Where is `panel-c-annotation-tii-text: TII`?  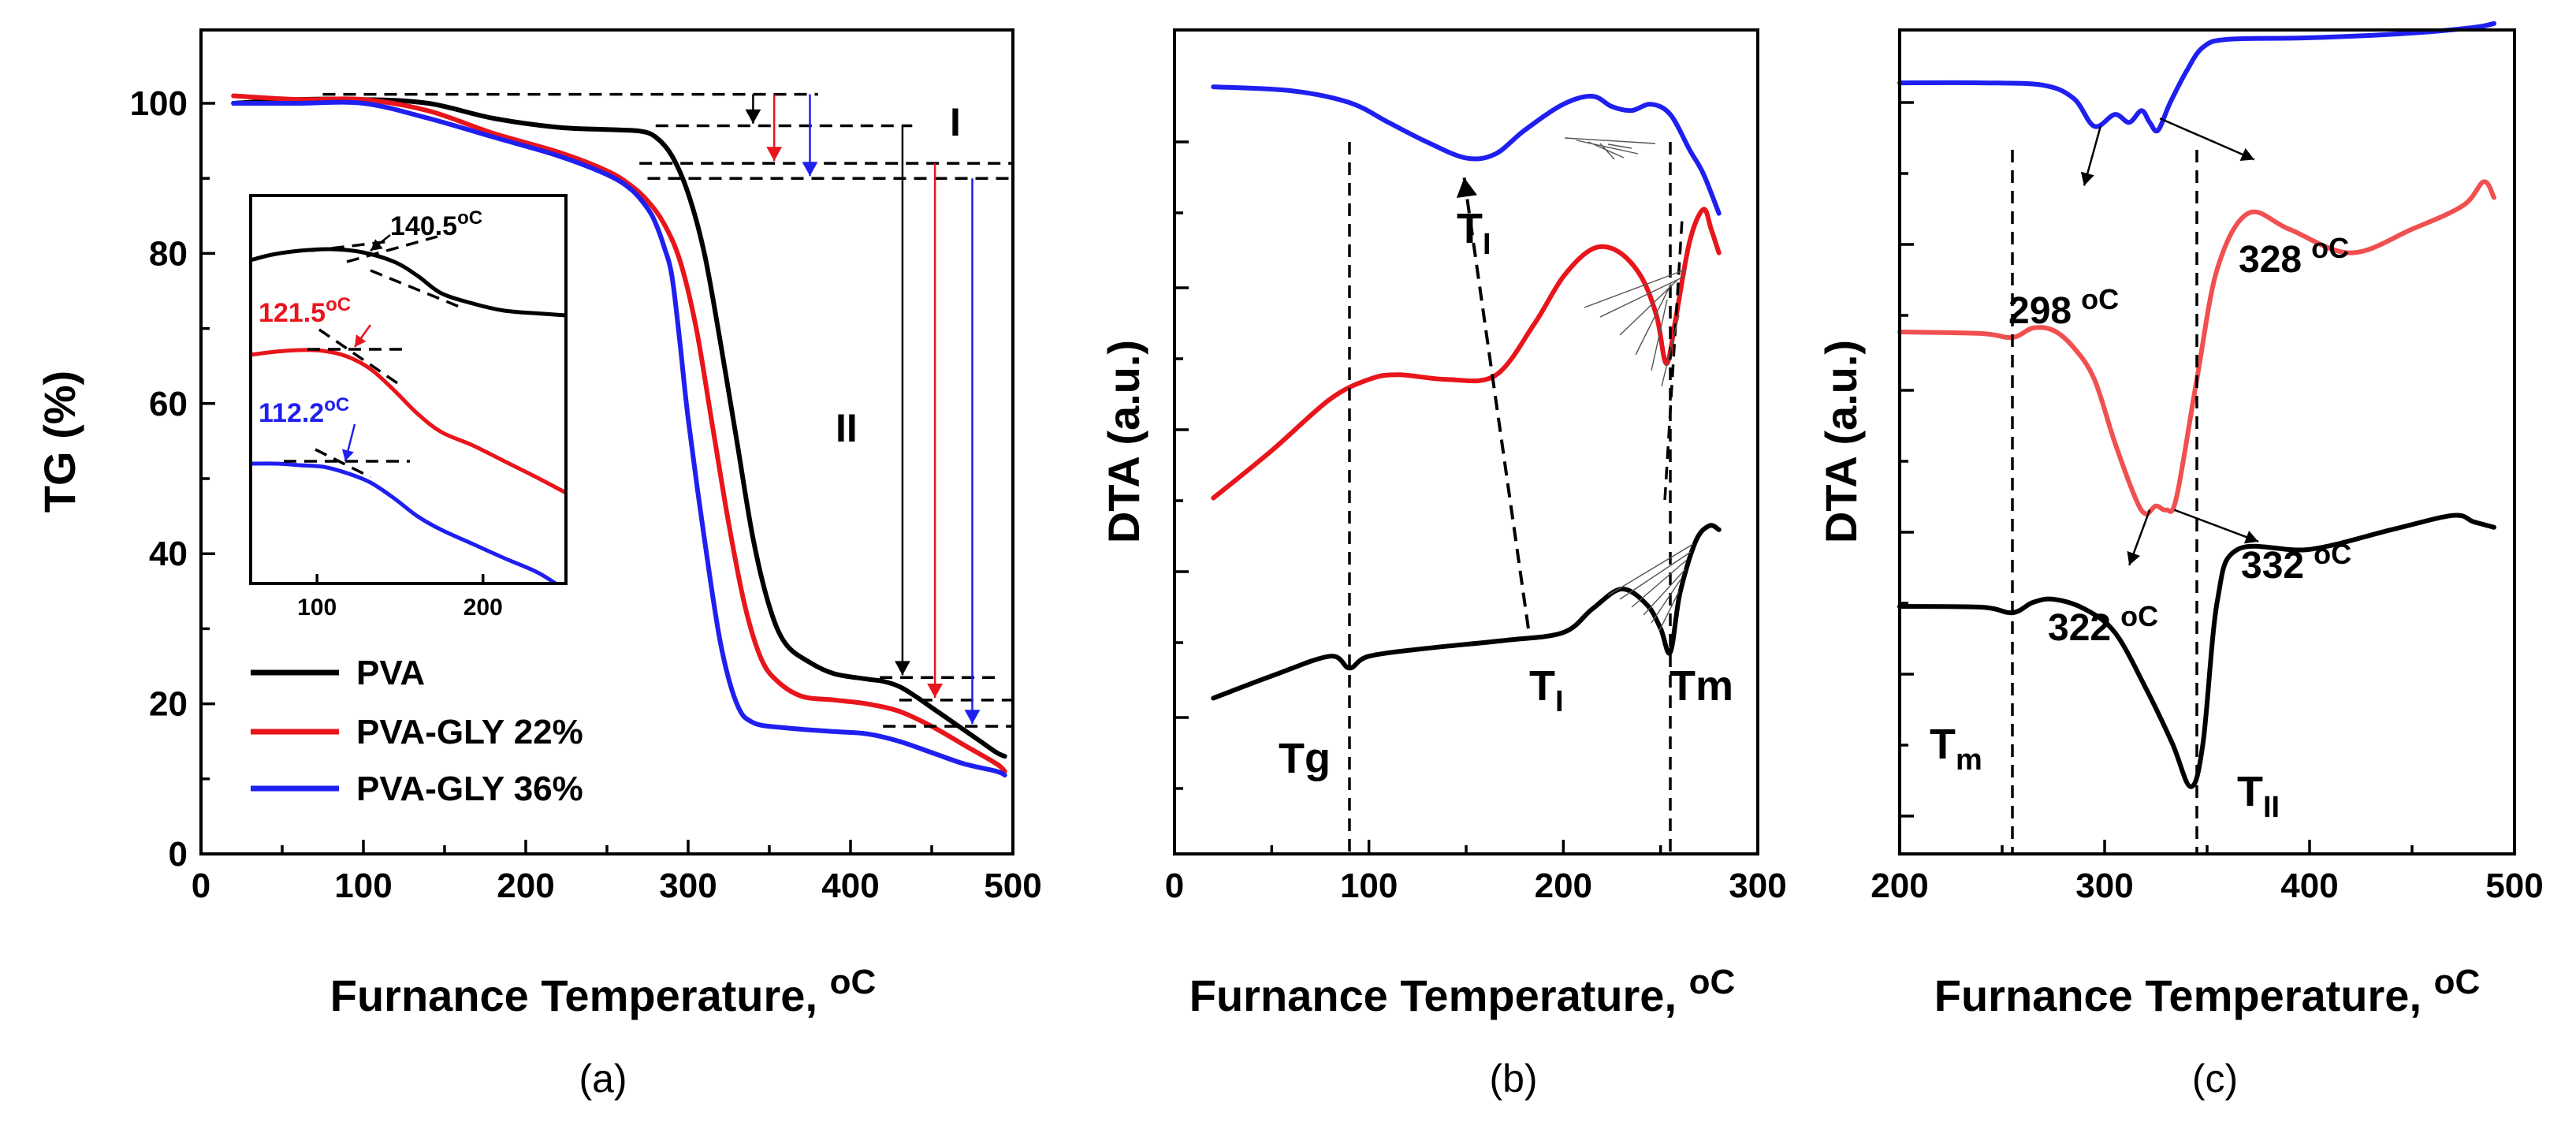 panel-c-annotation-tii-text: TII is located at coordinates (2258, 796).